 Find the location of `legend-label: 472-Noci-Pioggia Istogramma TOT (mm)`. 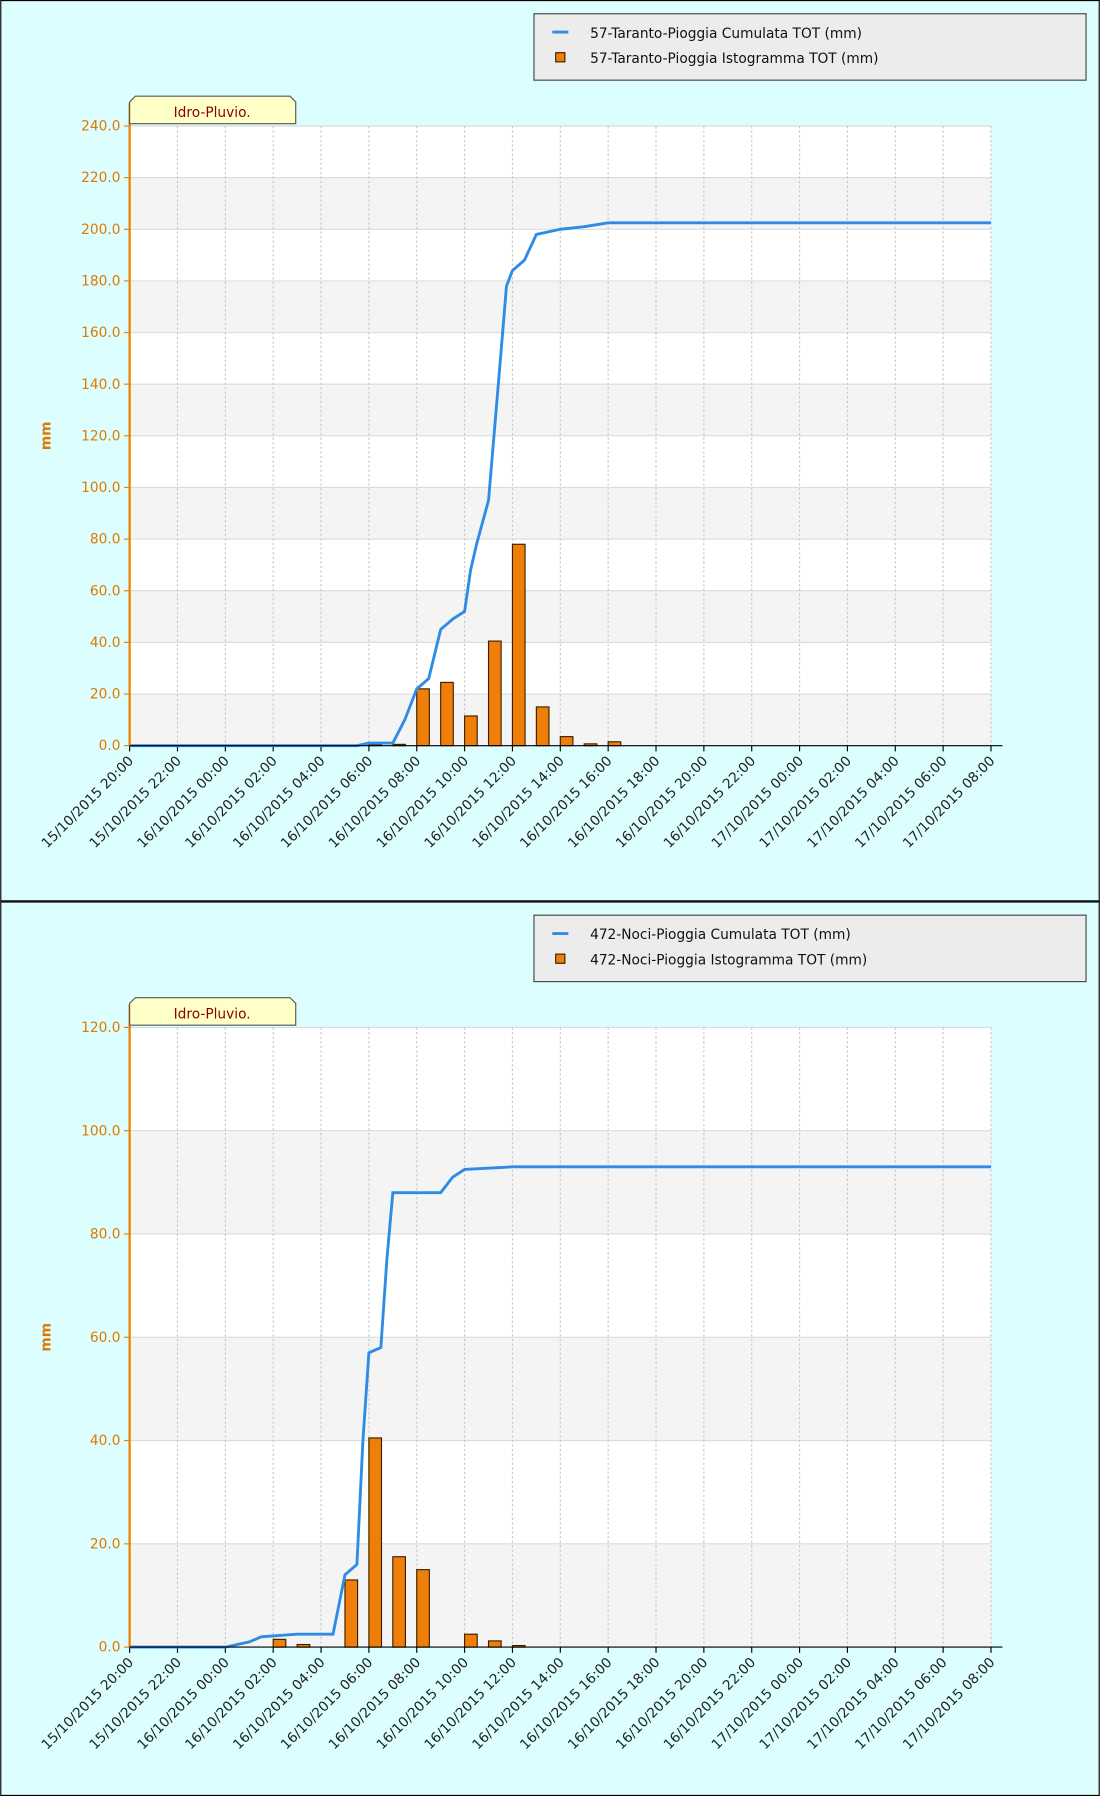

legend-label: 472-Noci-Pioggia Istogramma TOT (mm) is located at coordinates (728, 960).